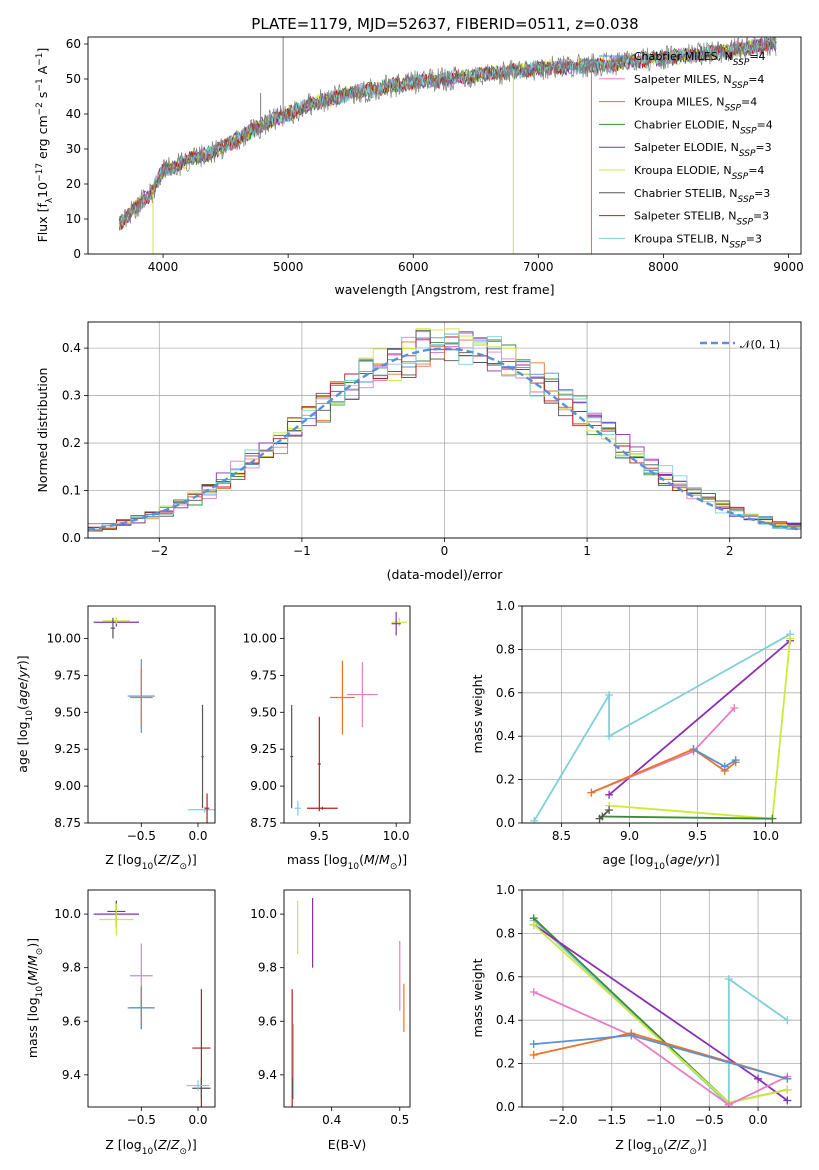  What do you see at coordinates (505, 977) in the screenshot?
I see `y-tick-label: 0.6` at bounding box center [505, 977].